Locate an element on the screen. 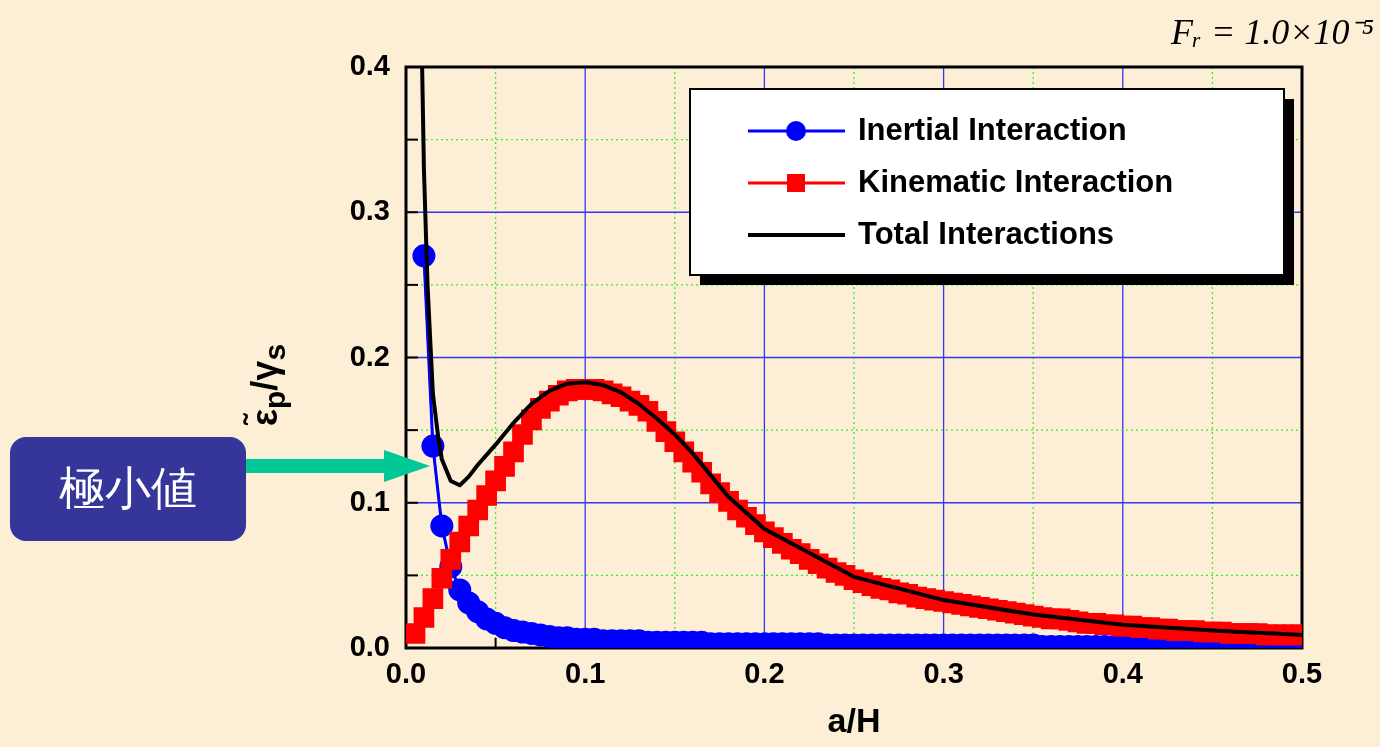 This screenshot has width=1380, height=747. text: 極小値 is located at coordinates (128, 489).